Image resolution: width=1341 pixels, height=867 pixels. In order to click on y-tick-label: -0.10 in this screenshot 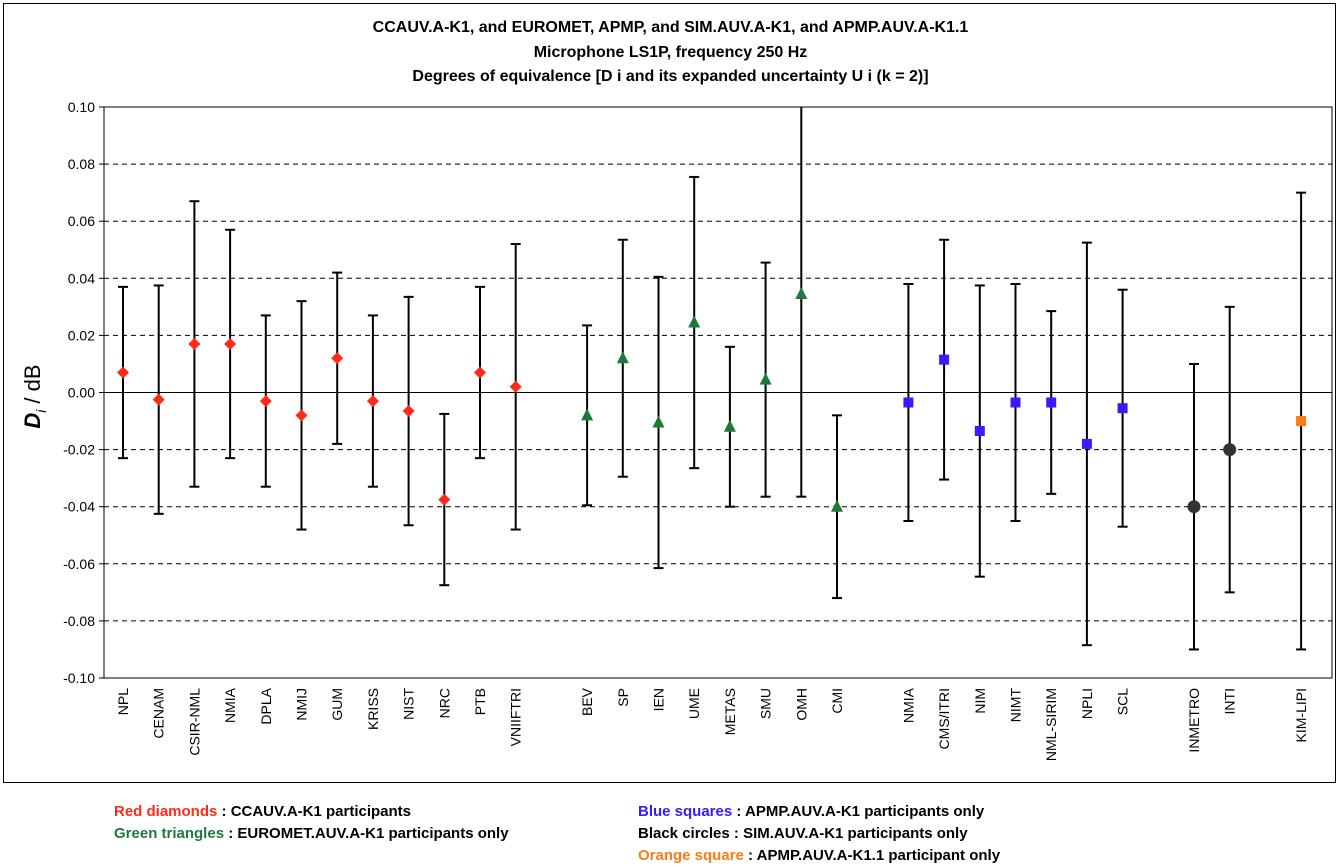, I will do `click(79, 678)`.